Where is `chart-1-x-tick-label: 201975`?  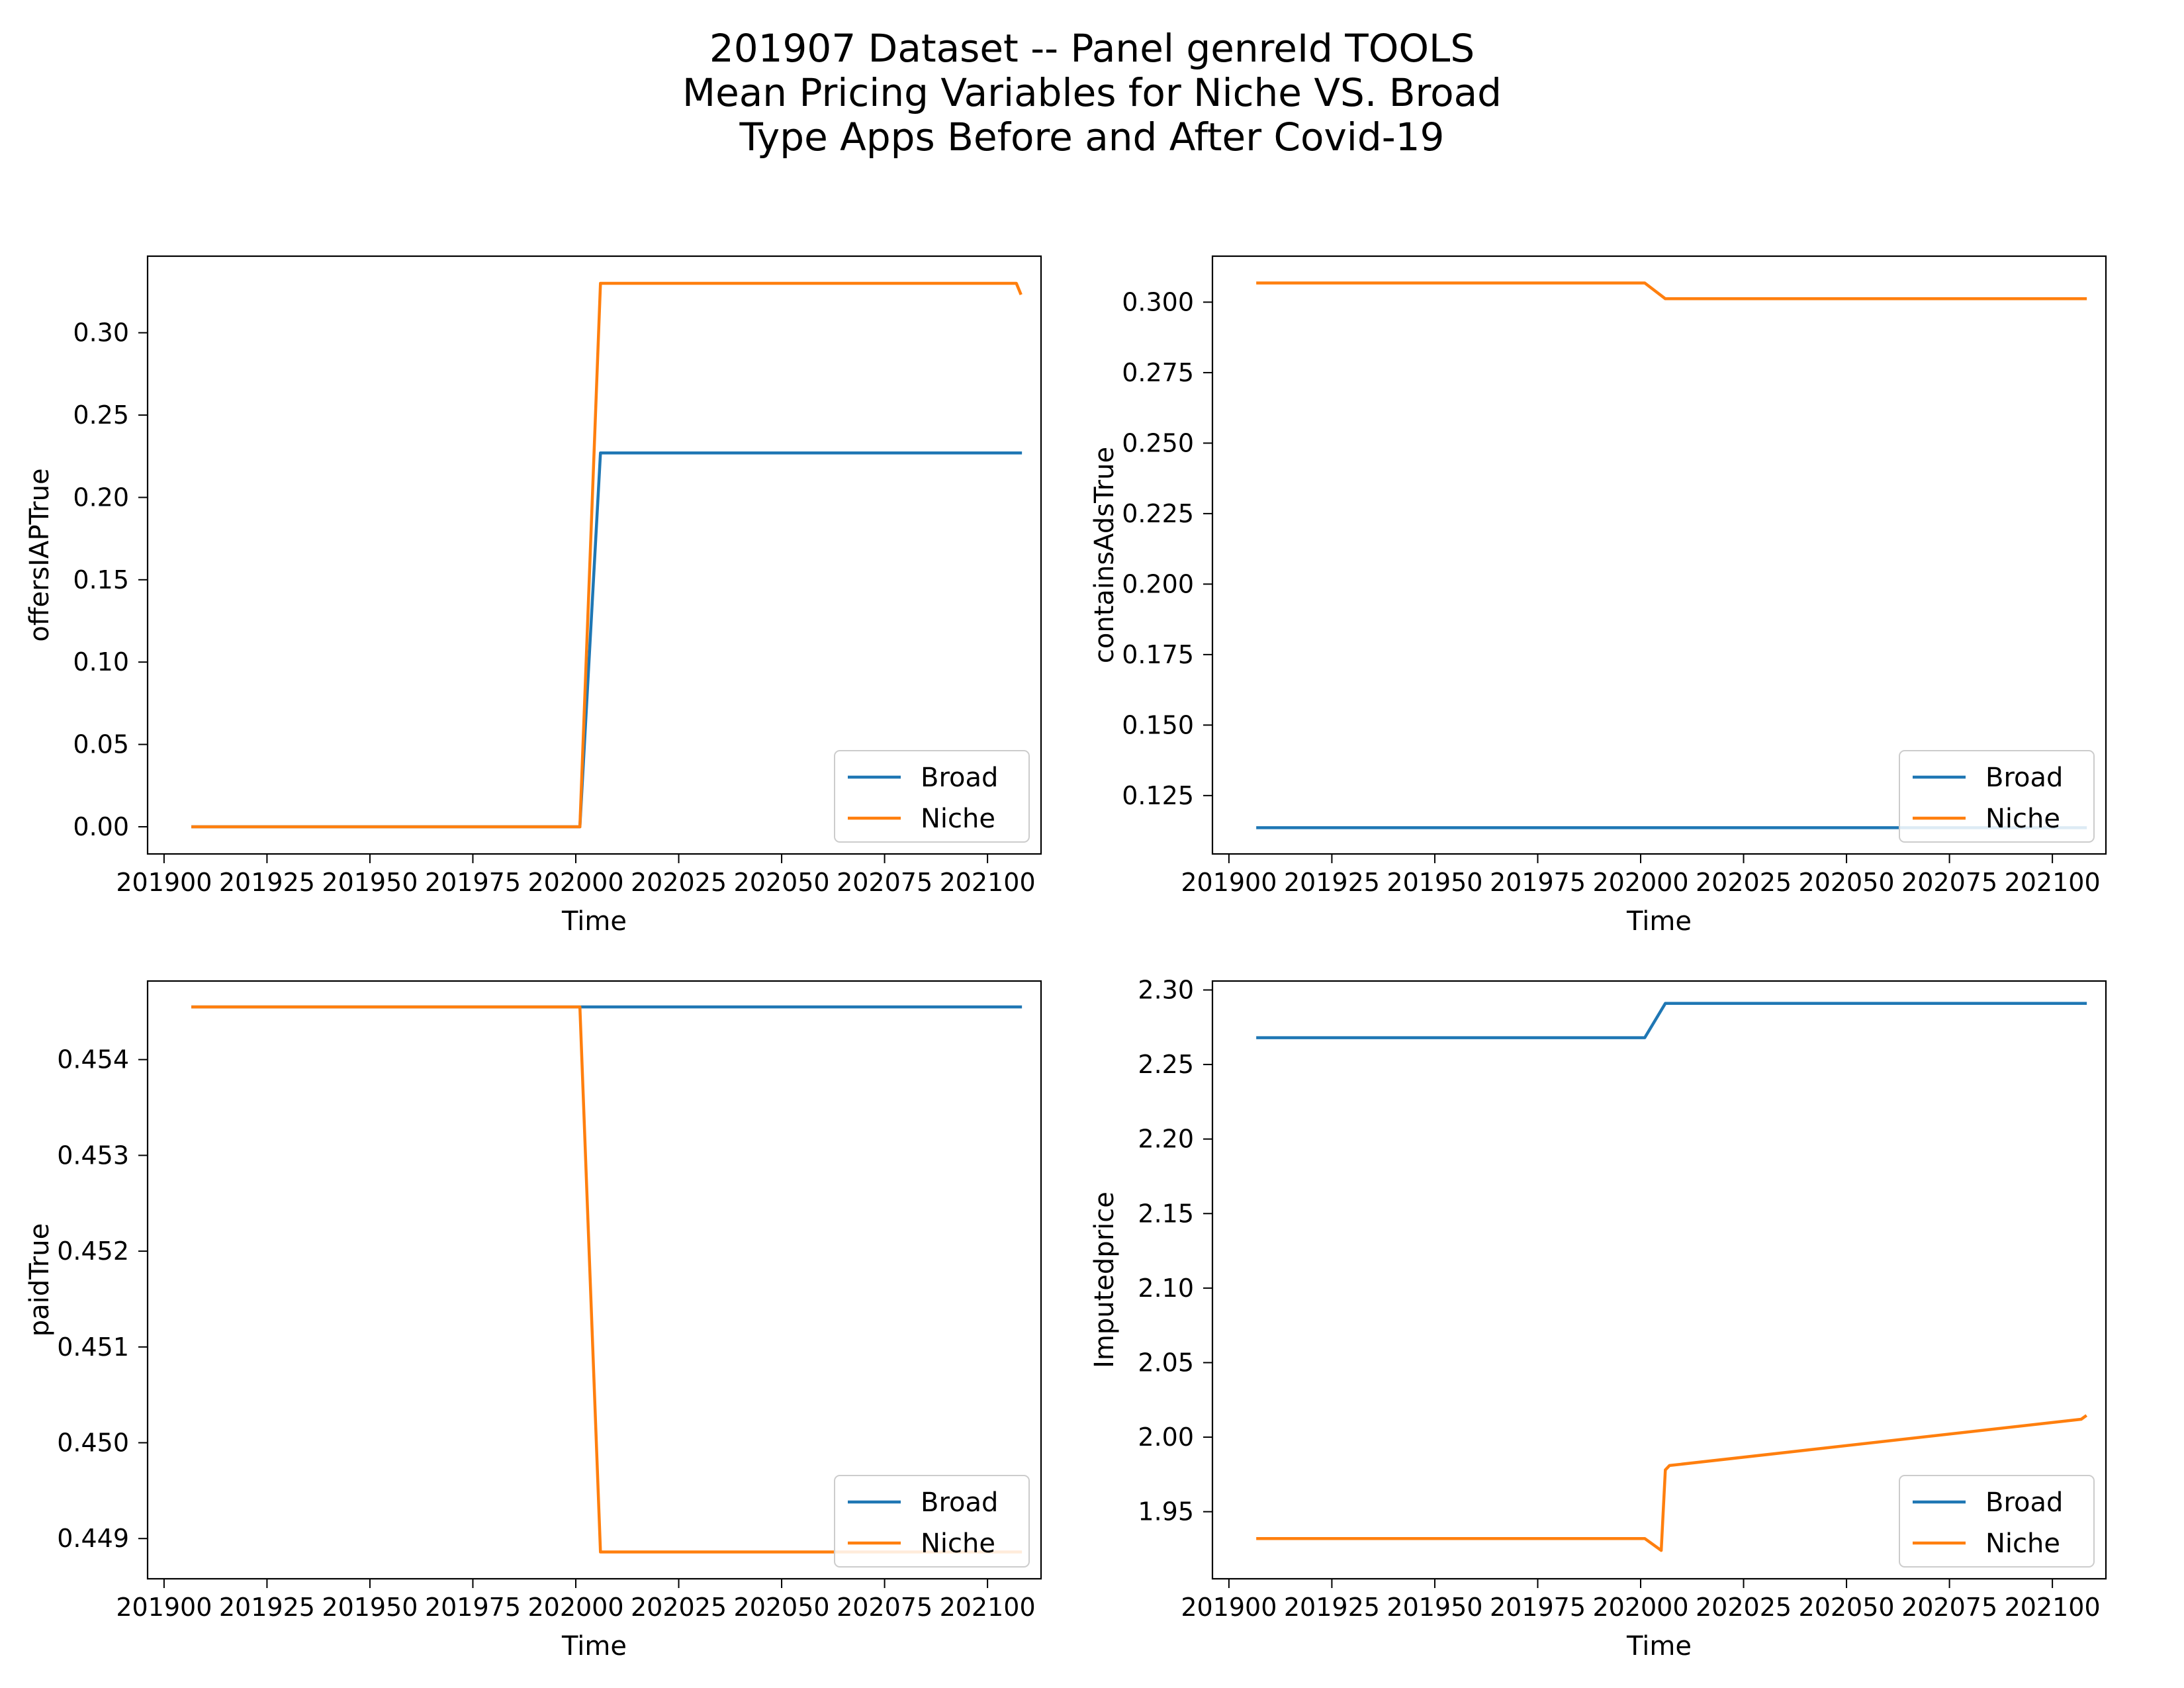
chart-1-x-tick-label: 201975 is located at coordinates (473, 882).